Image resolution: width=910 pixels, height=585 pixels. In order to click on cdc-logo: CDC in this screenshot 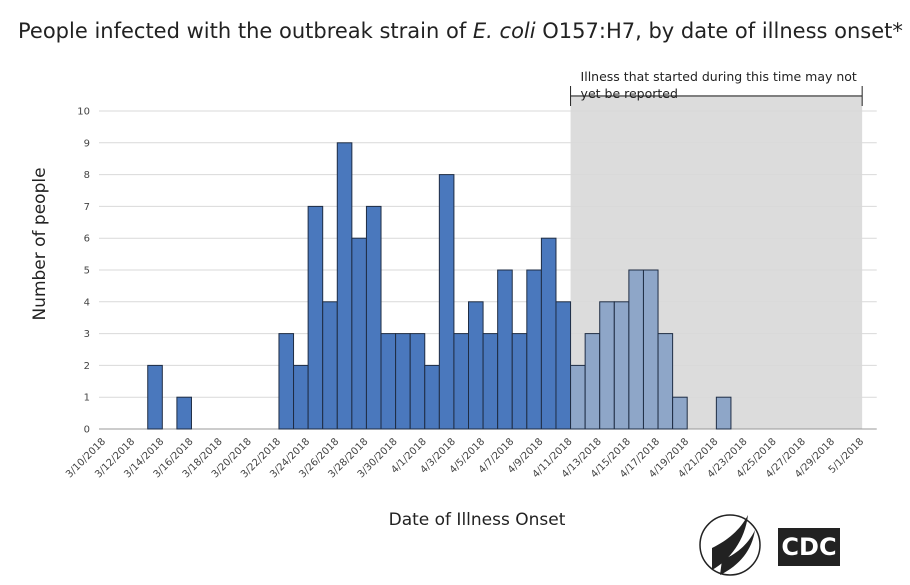, I will do `click(809, 547)`.